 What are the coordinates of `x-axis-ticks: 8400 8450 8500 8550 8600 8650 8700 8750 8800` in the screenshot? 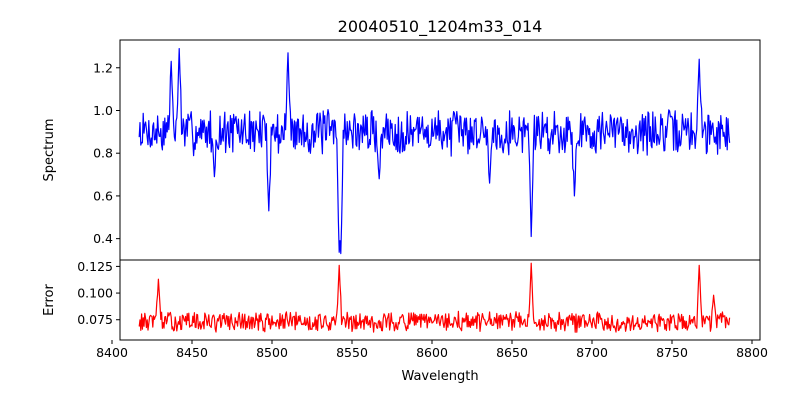 It's located at (432, 350).